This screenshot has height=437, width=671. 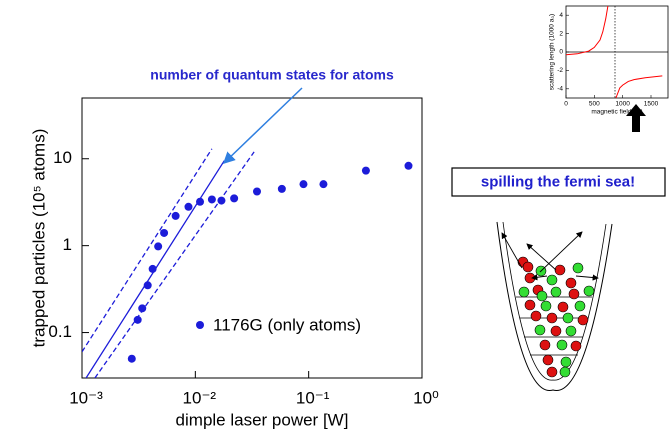 I want to click on y-tick-label: 1, so click(x=67, y=244).